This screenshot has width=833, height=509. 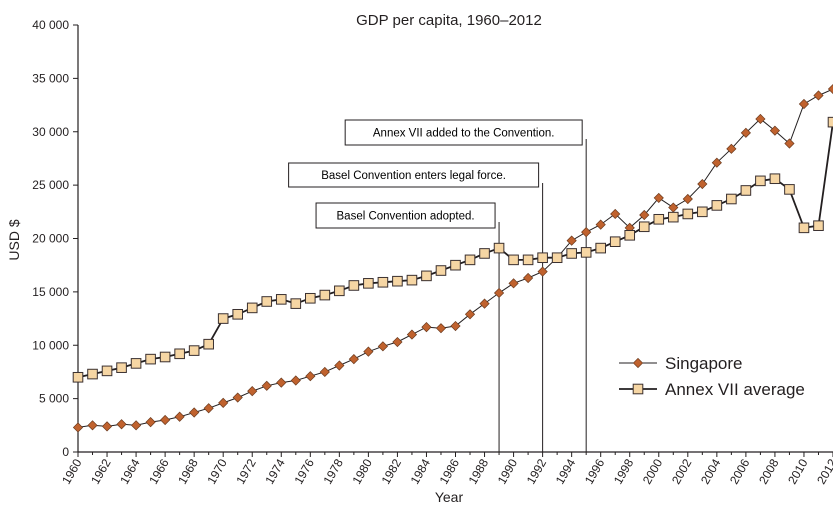 I want to click on annotation-label: Annex VII added to the Convention., so click(x=464, y=134).